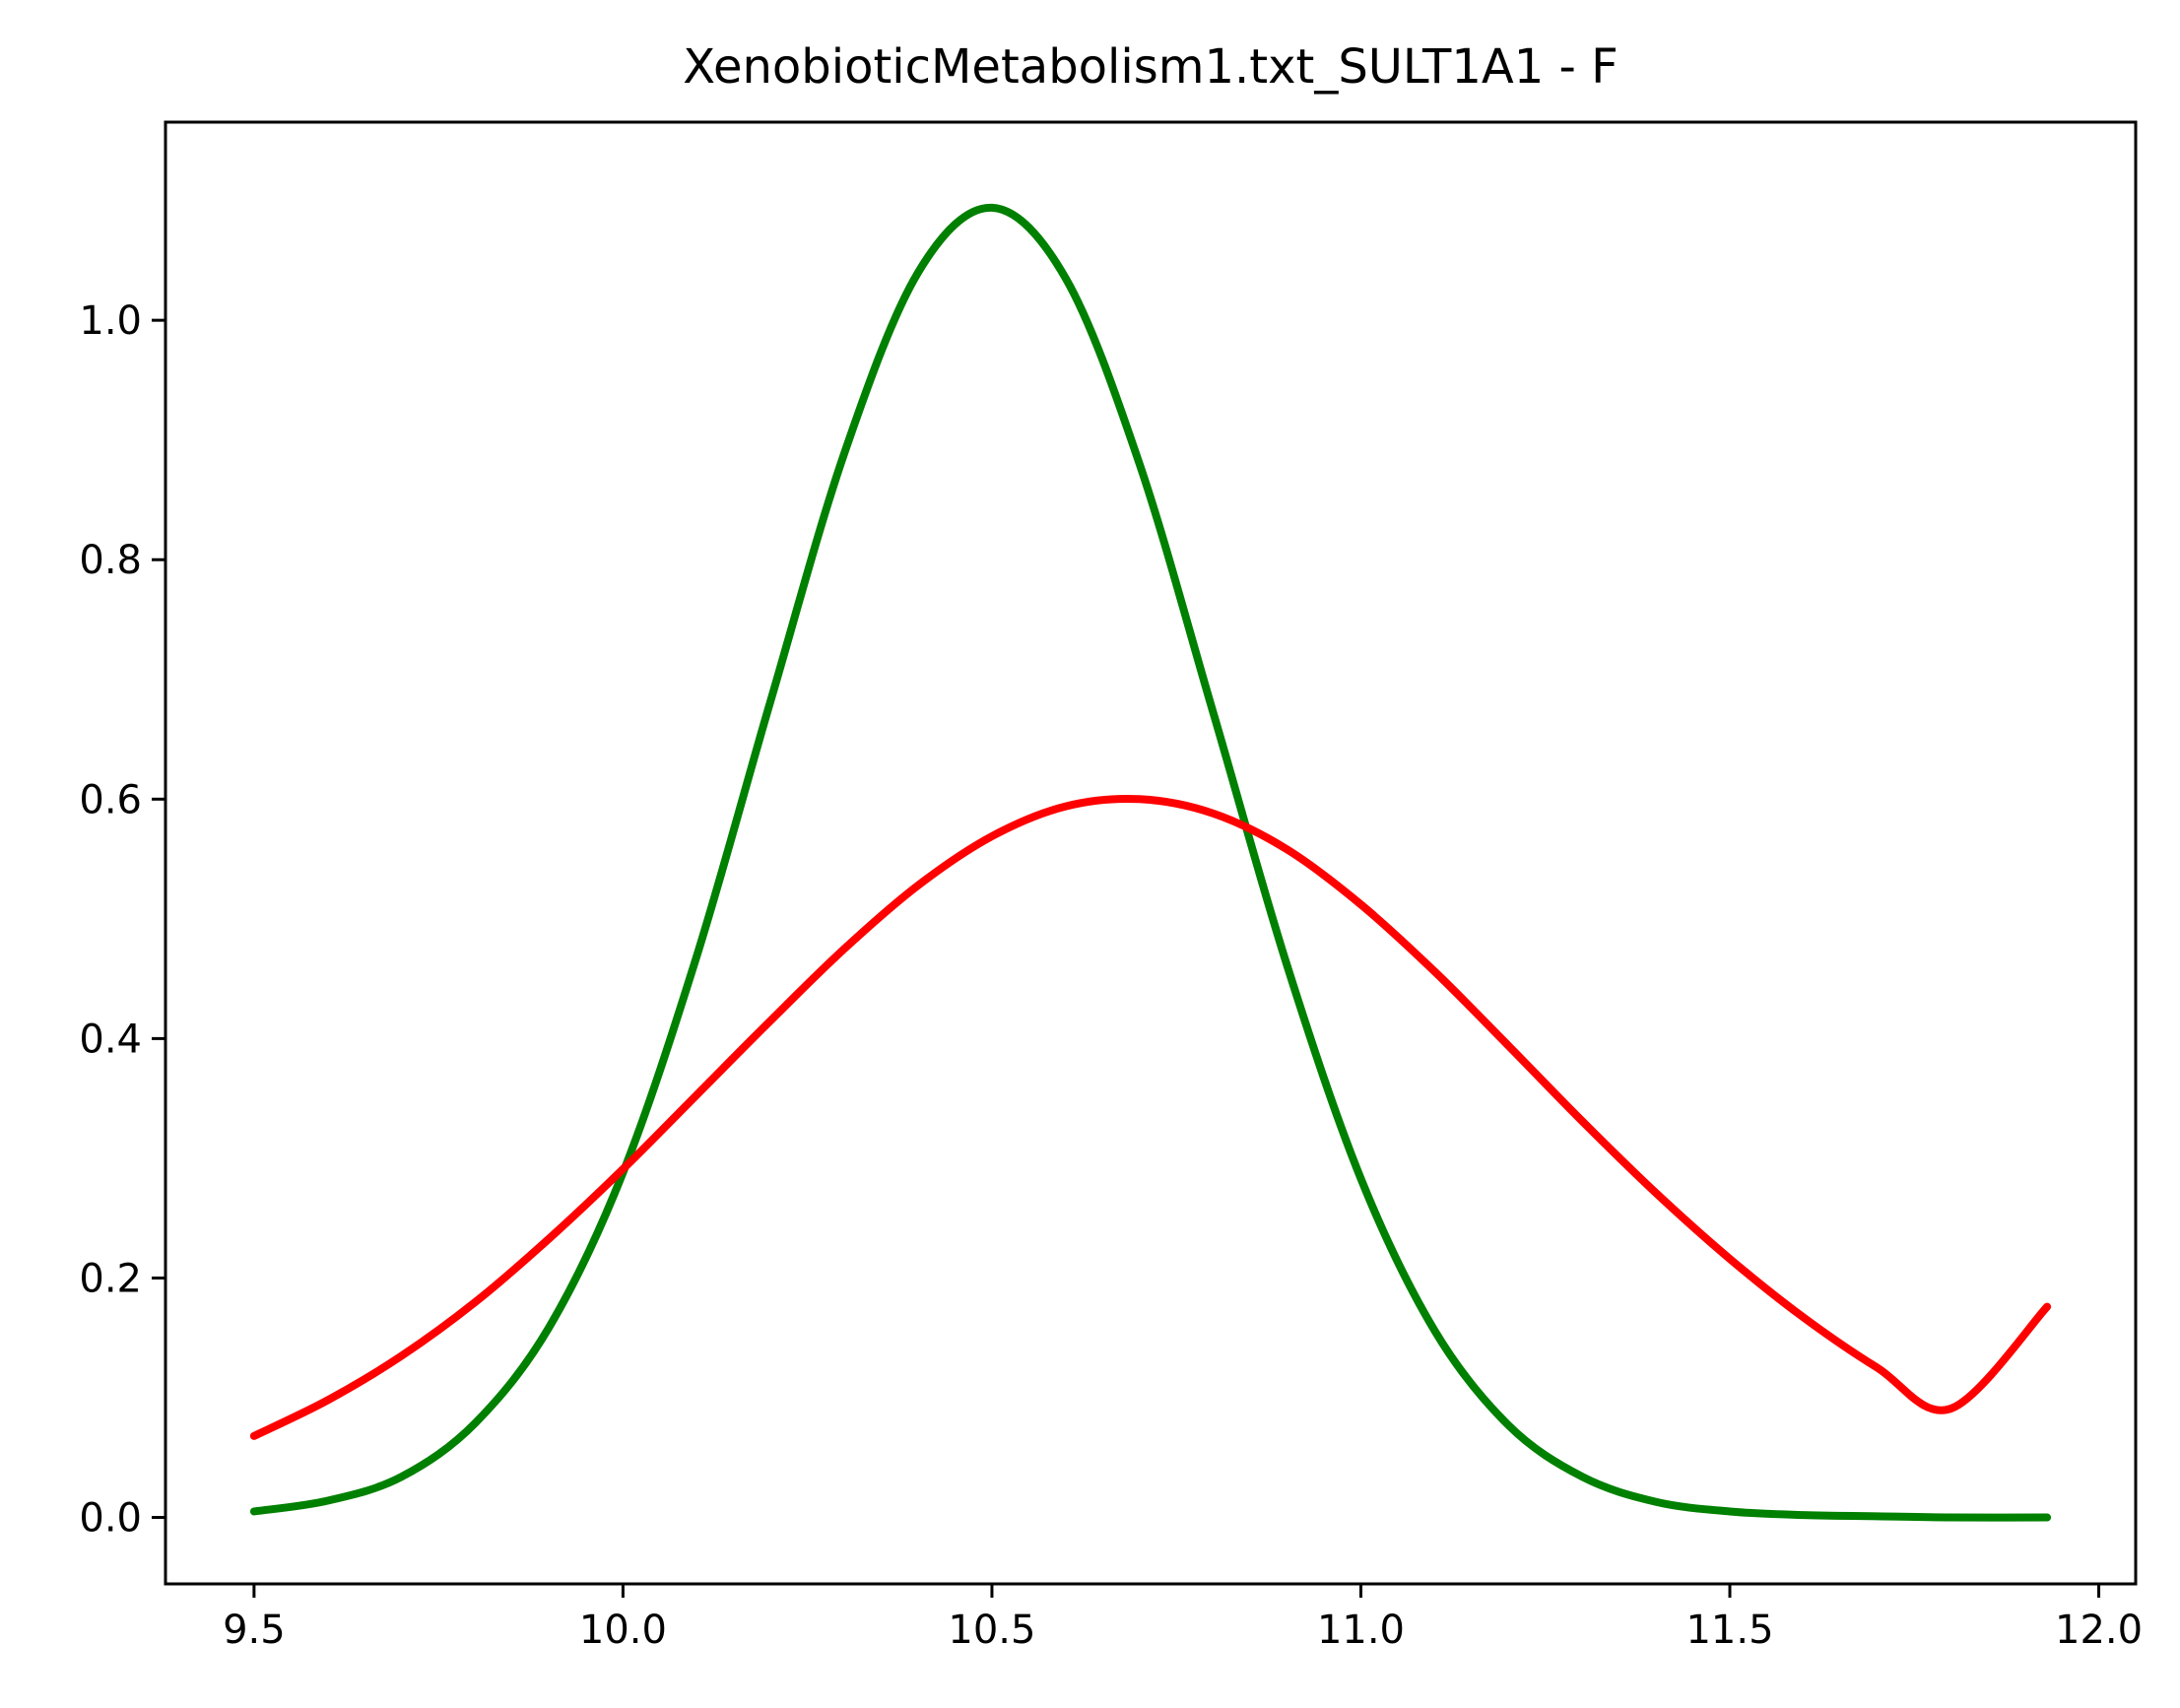 This screenshot has width=2180, height=1708. Describe the element at coordinates (110, 321) in the screenshot. I see `y-tick-label: 1.0` at that location.